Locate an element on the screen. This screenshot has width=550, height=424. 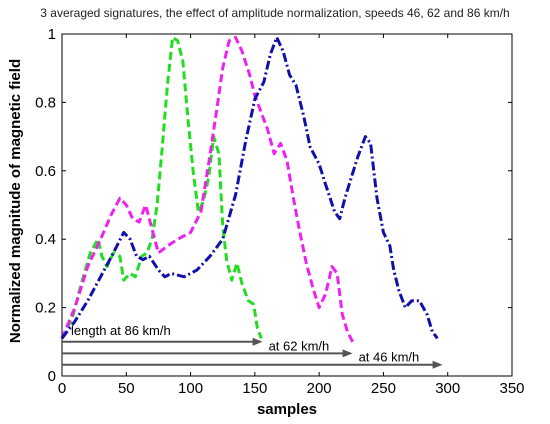
y-tick-label: 0.4 is located at coordinates (45, 239).